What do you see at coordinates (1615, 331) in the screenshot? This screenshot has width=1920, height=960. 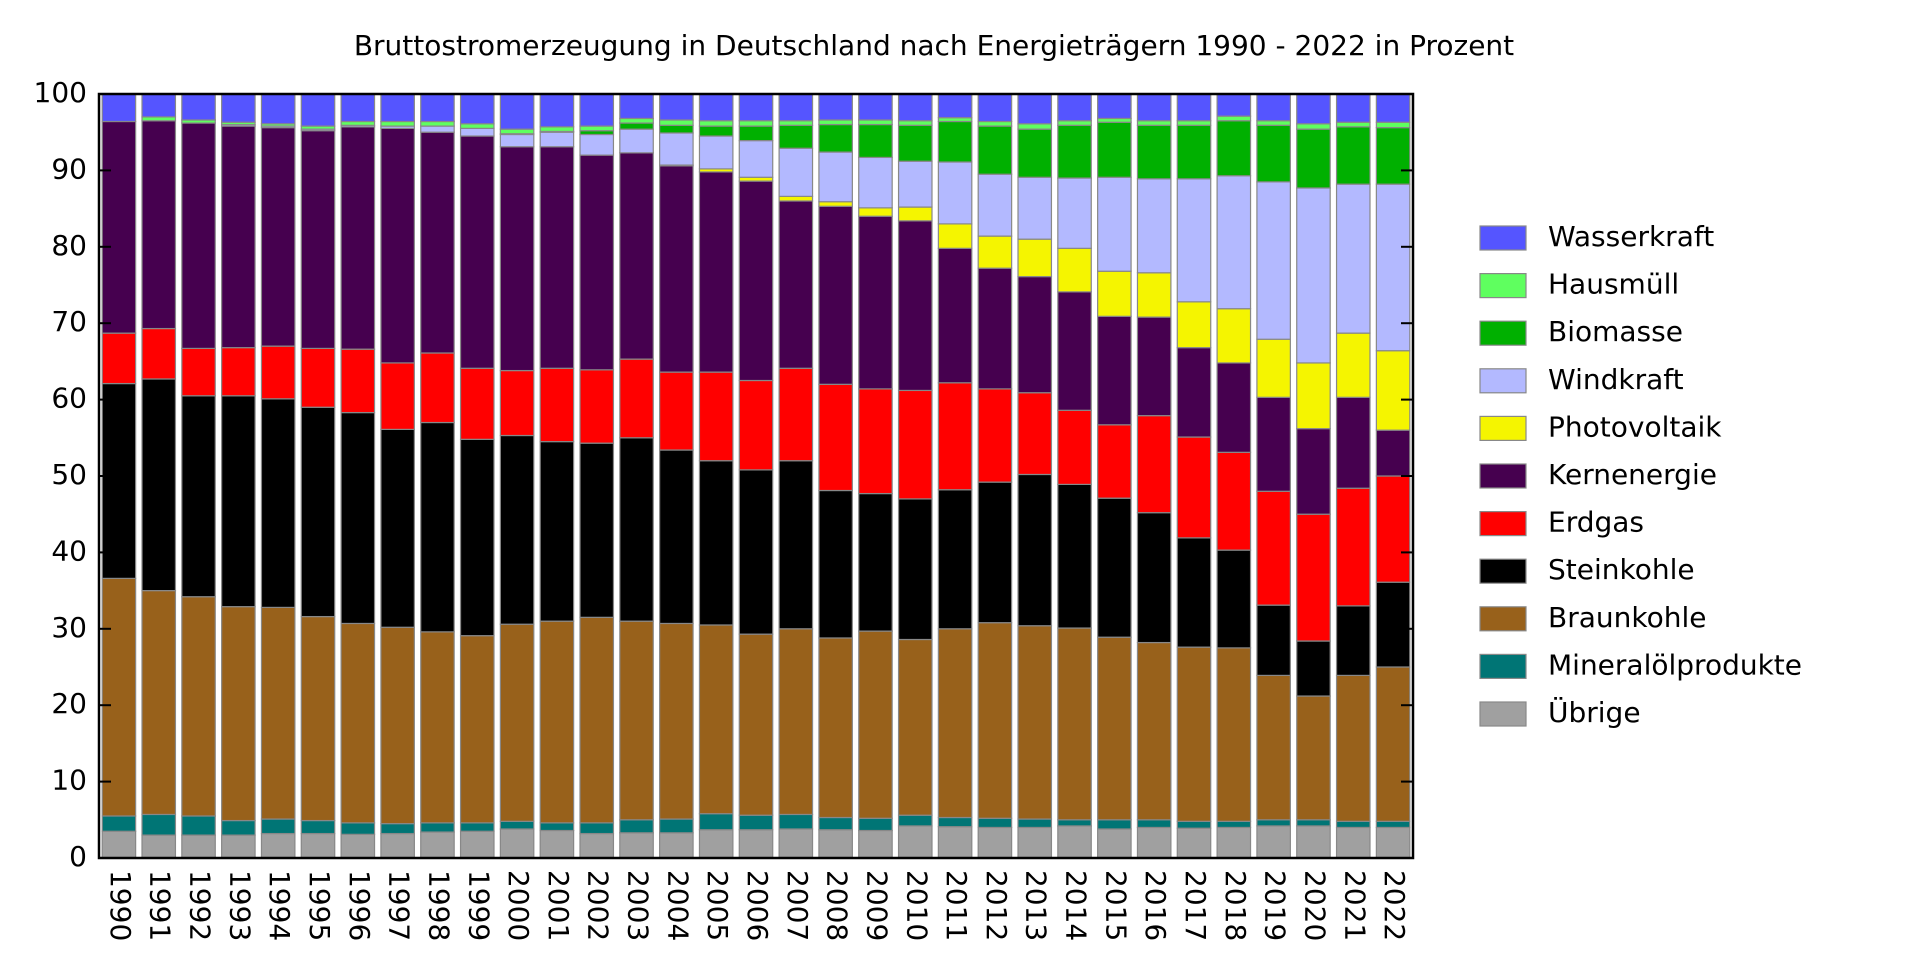 I see `legend-label: Biomasse` at bounding box center [1615, 331].